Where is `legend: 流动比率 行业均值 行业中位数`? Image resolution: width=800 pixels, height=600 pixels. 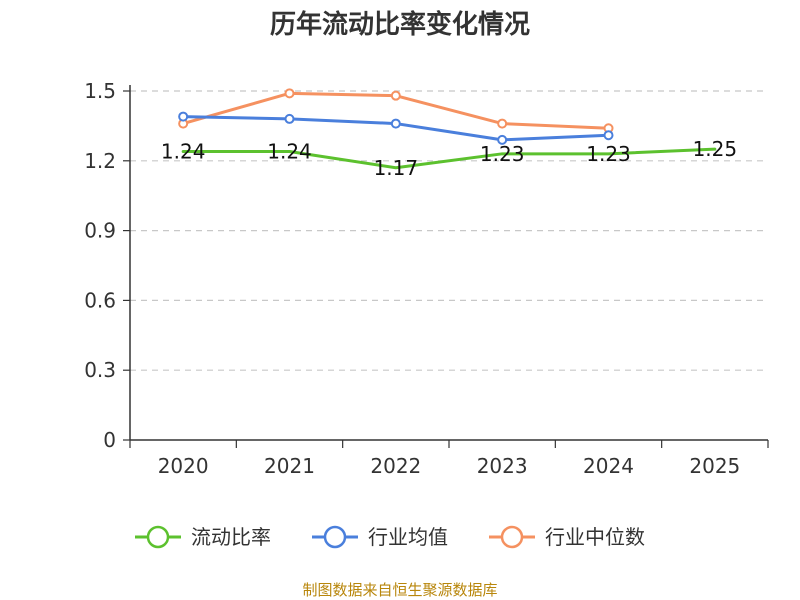 legend: 流动比率 行业均值 行业中位数 is located at coordinates (390, 537).